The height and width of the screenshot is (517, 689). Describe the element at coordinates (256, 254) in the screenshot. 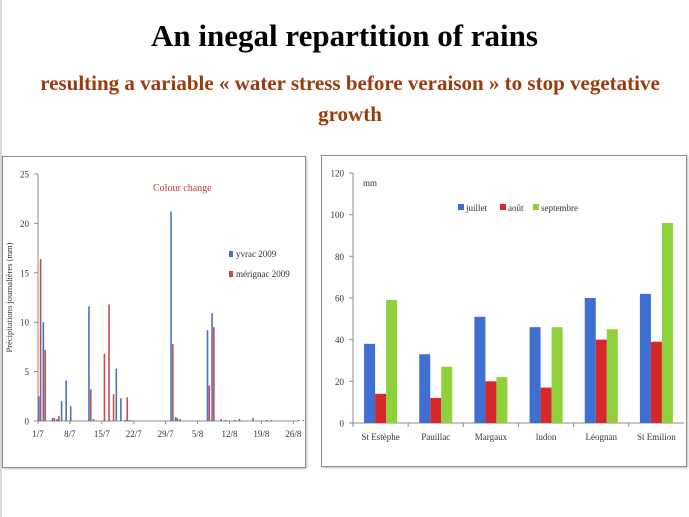

I see `legend-label-yvrac: yvrac 2009` at that location.